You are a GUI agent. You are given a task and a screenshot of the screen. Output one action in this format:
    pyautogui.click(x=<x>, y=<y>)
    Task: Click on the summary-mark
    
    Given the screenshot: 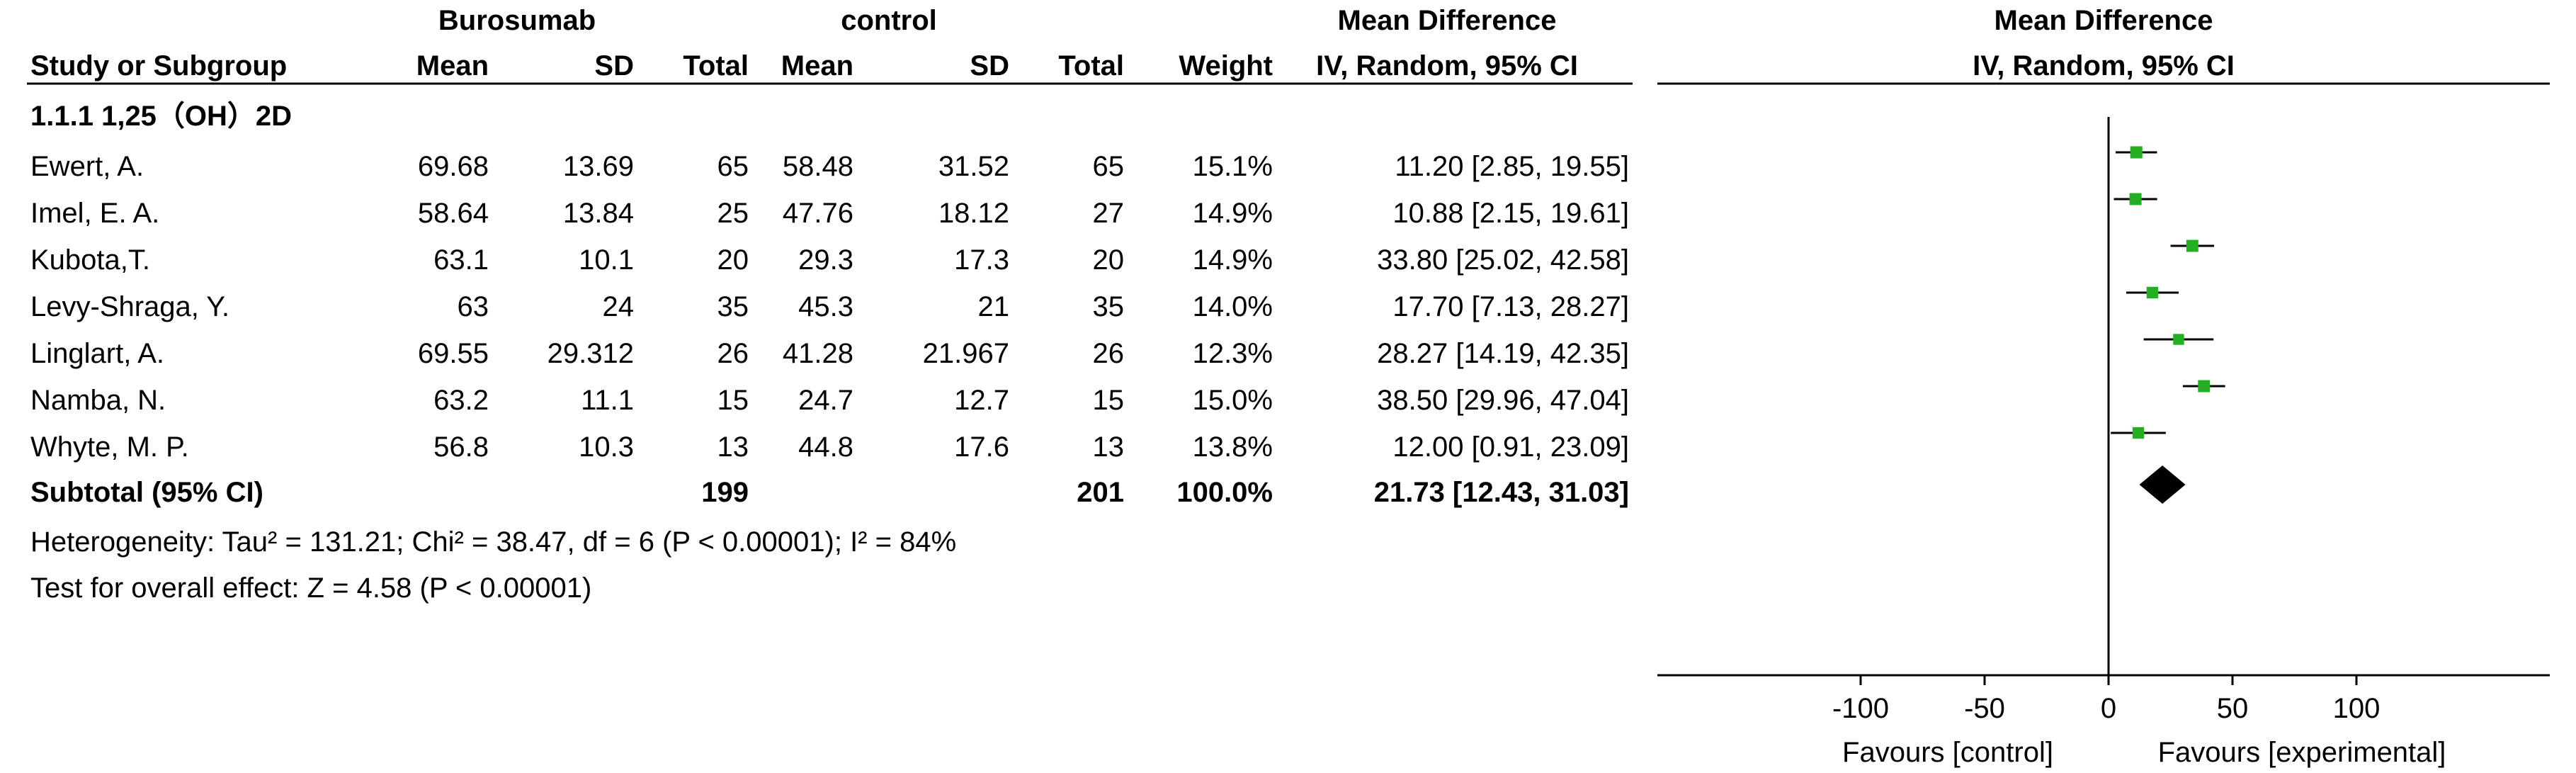 What is the action you would take?
    pyautogui.click(x=2162, y=485)
    